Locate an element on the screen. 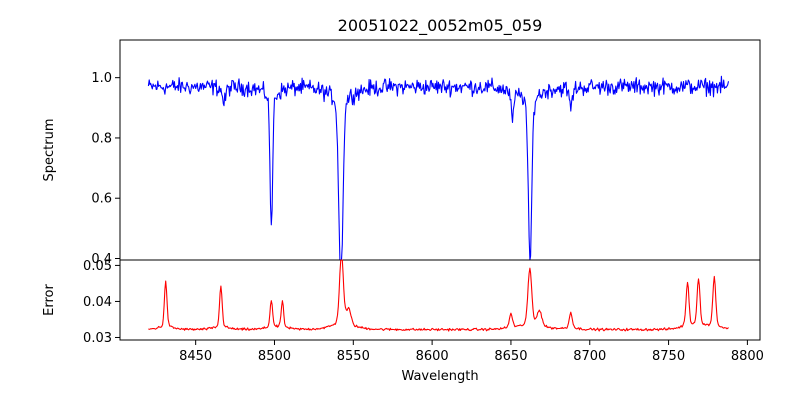 This screenshot has width=800, height=400. x-tick-label: 8450 is located at coordinates (195, 356).